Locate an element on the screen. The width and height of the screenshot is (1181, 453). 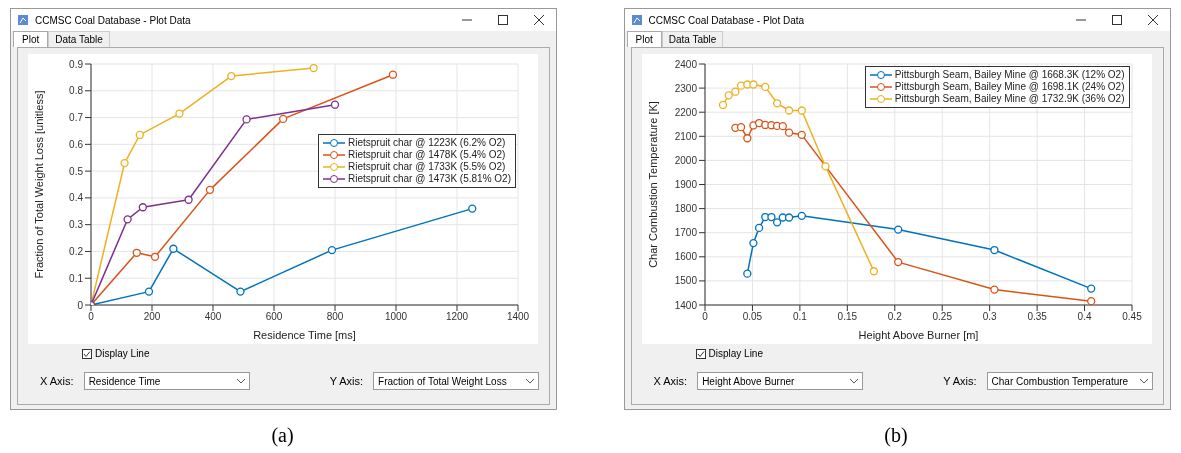
y-tick-label: 0.5 is located at coordinates (76, 171).